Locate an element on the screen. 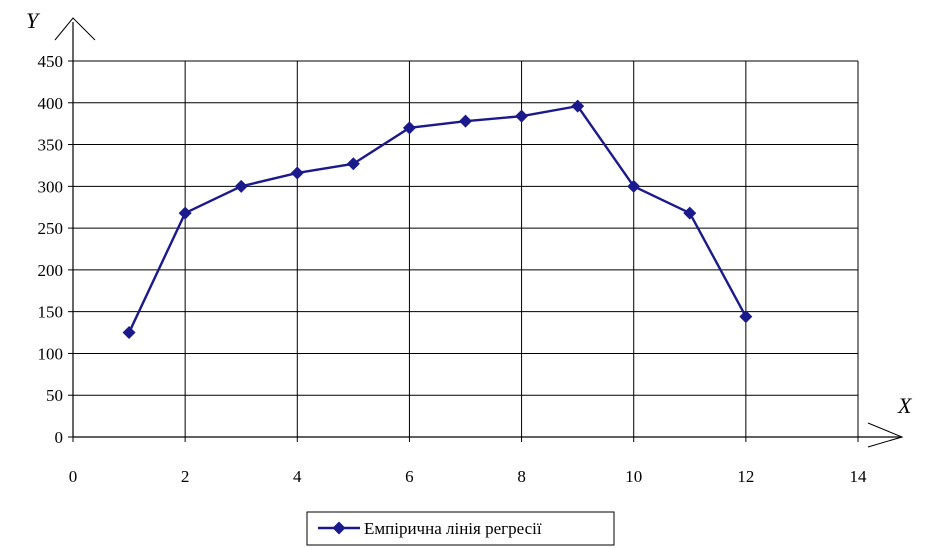 The height and width of the screenshot is (548, 925). legend-diamond-marker-icon is located at coordinates (339, 528).